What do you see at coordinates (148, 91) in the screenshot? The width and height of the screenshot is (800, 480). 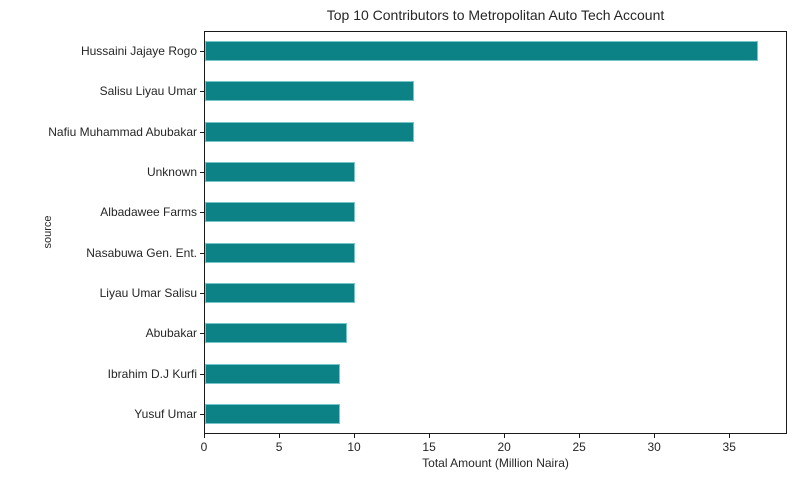 I see `y-tick-label: Salisu Liyau Umar` at bounding box center [148, 91].